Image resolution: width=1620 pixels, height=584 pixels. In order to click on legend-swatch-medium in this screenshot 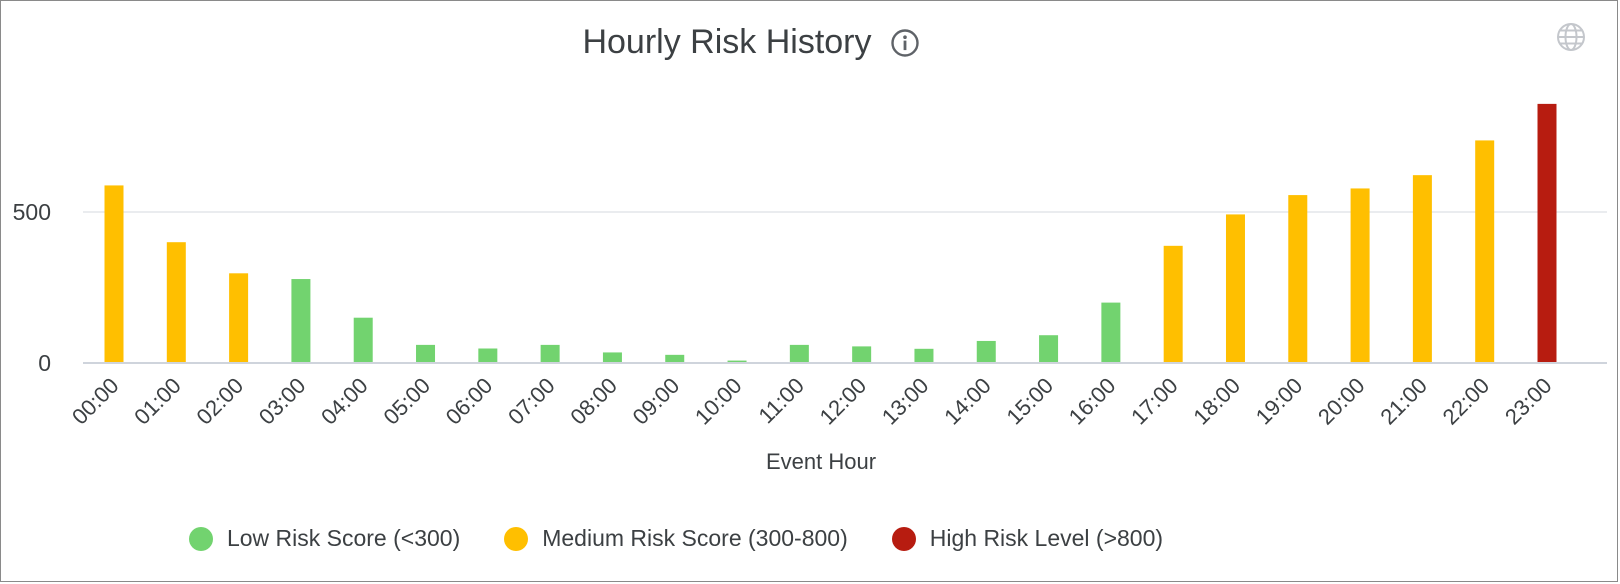, I will do `click(516, 538)`.